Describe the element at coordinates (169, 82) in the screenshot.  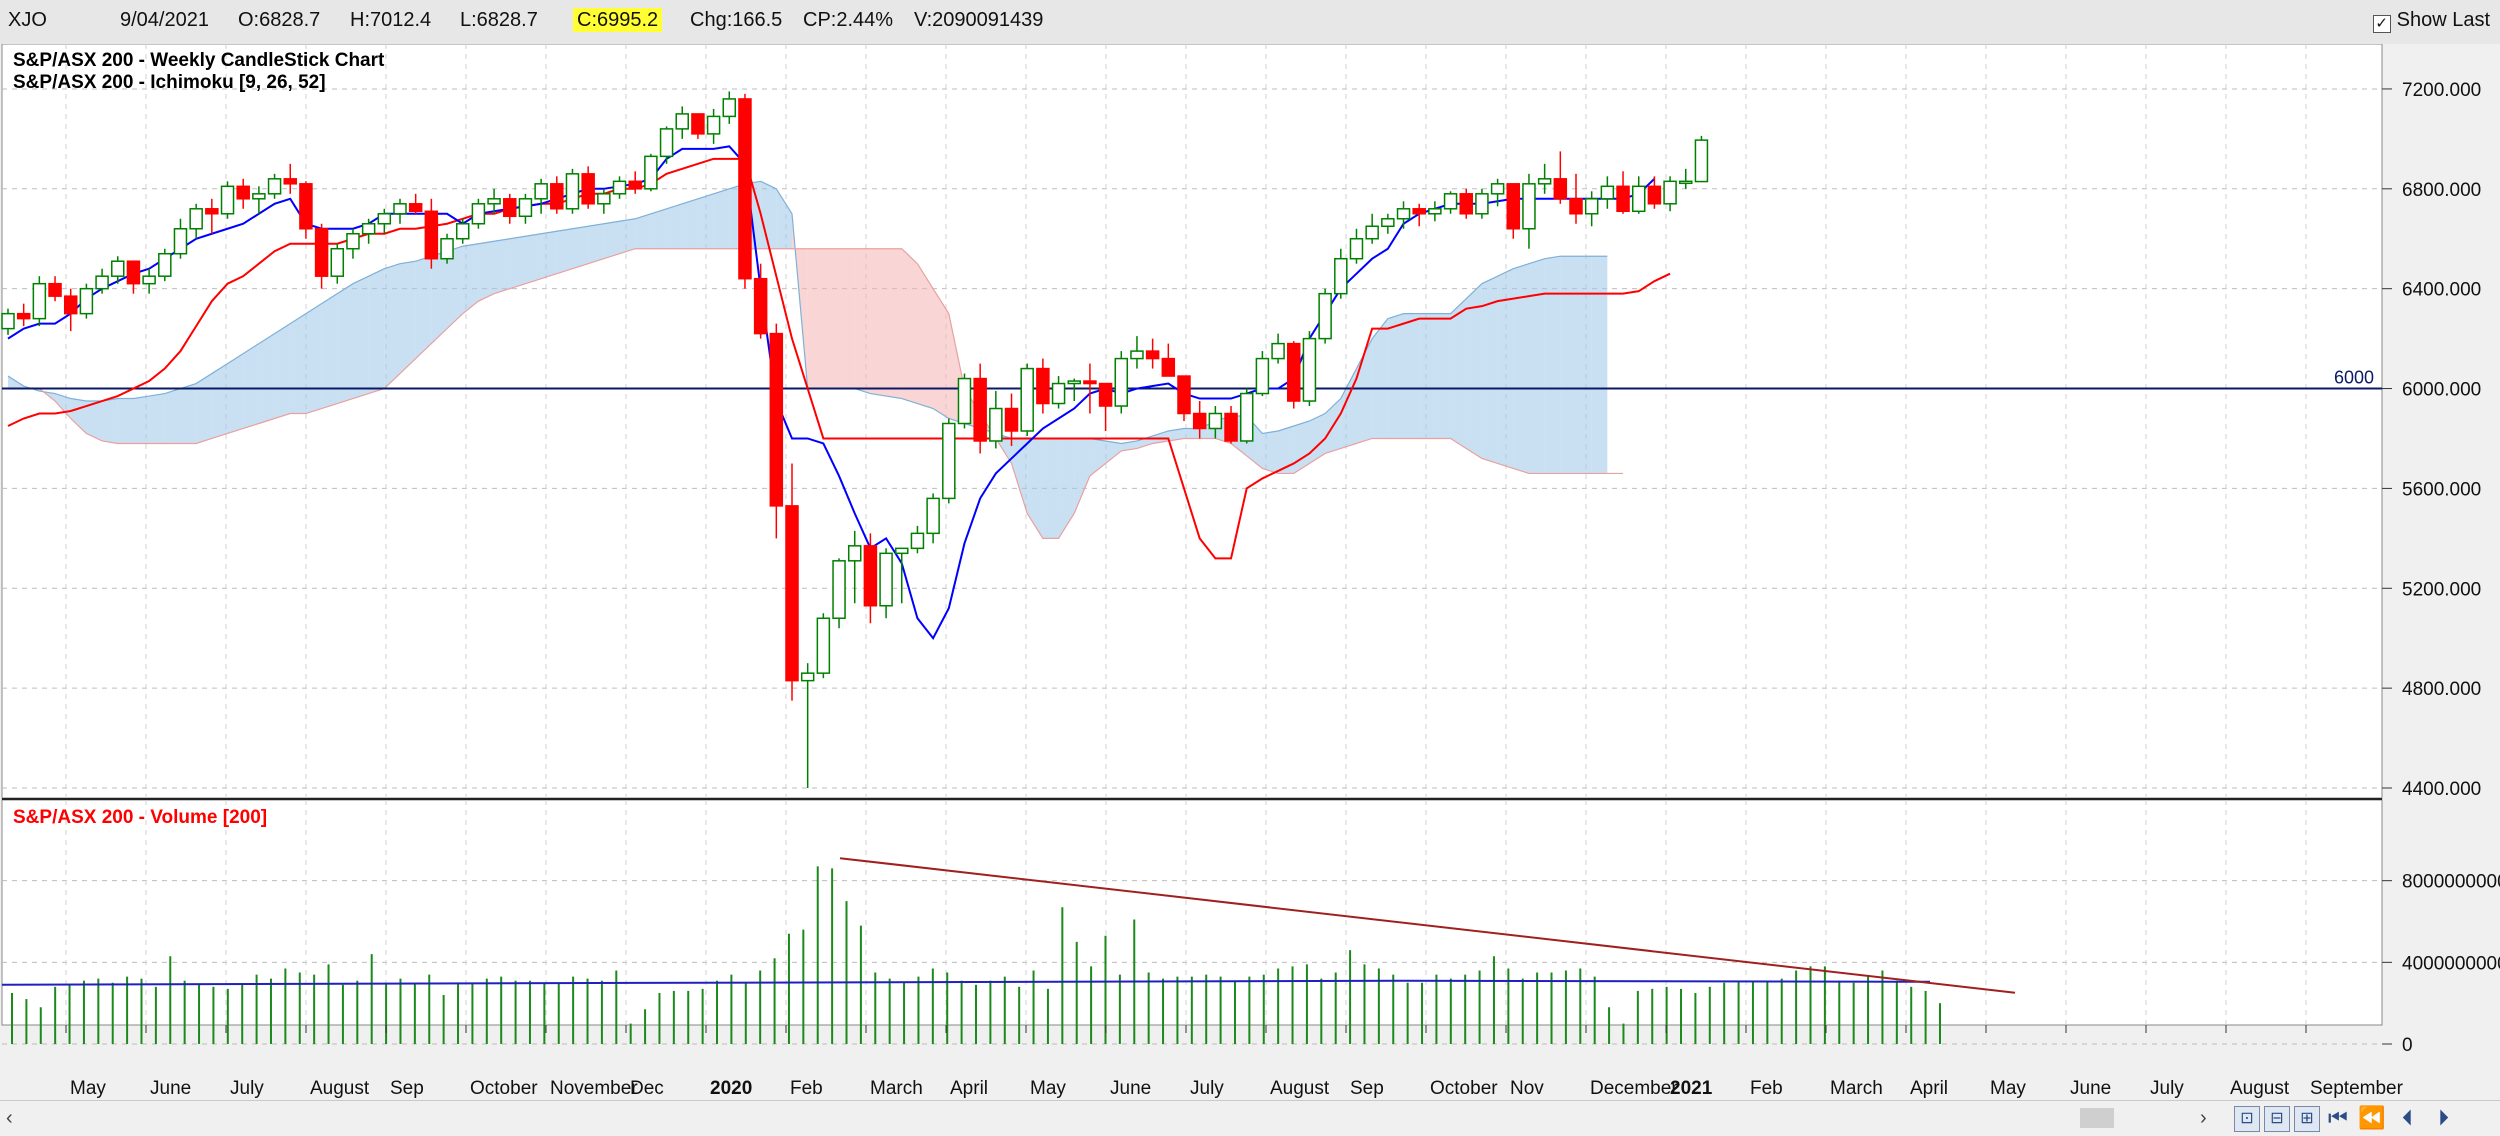
I see `ichimoku-subtitle: S&P/ASX 200 - Ichimoku [9, 26, 52]` at that location.